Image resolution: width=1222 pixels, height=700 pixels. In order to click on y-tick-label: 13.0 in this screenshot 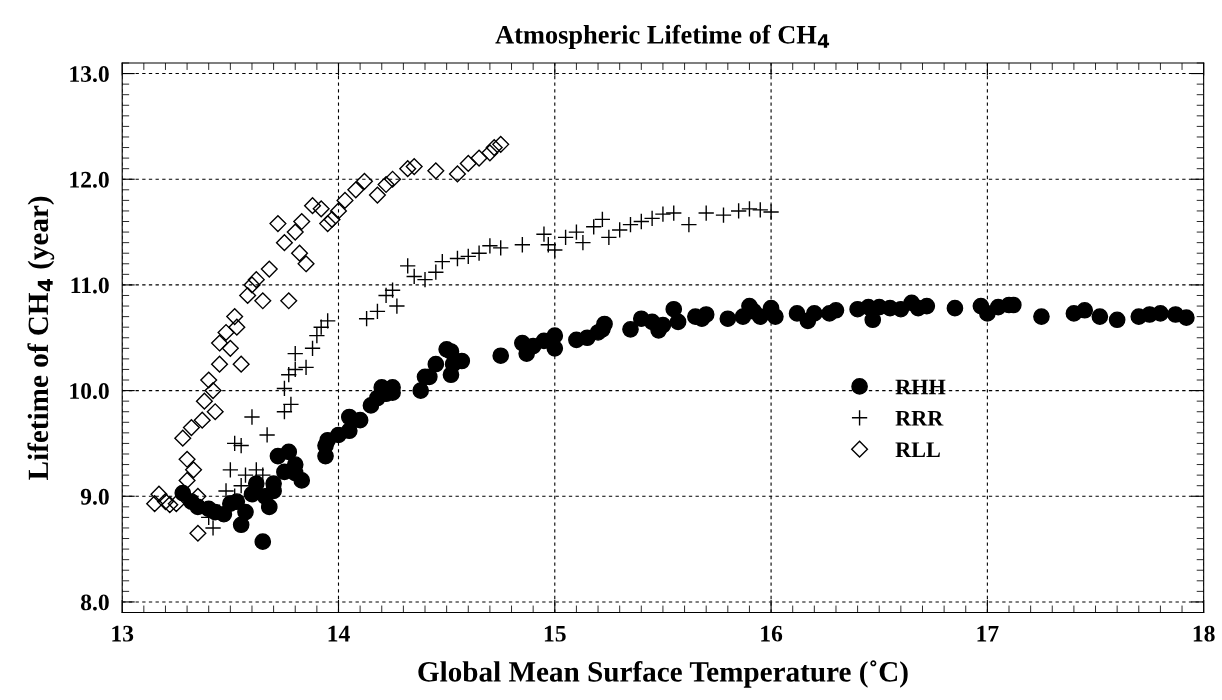, I will do `click(89, 74)`.